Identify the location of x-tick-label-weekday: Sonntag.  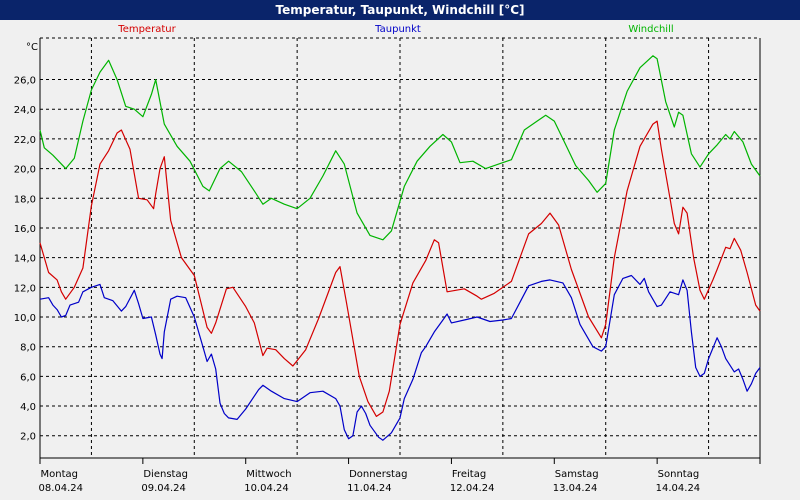
(679, 474).